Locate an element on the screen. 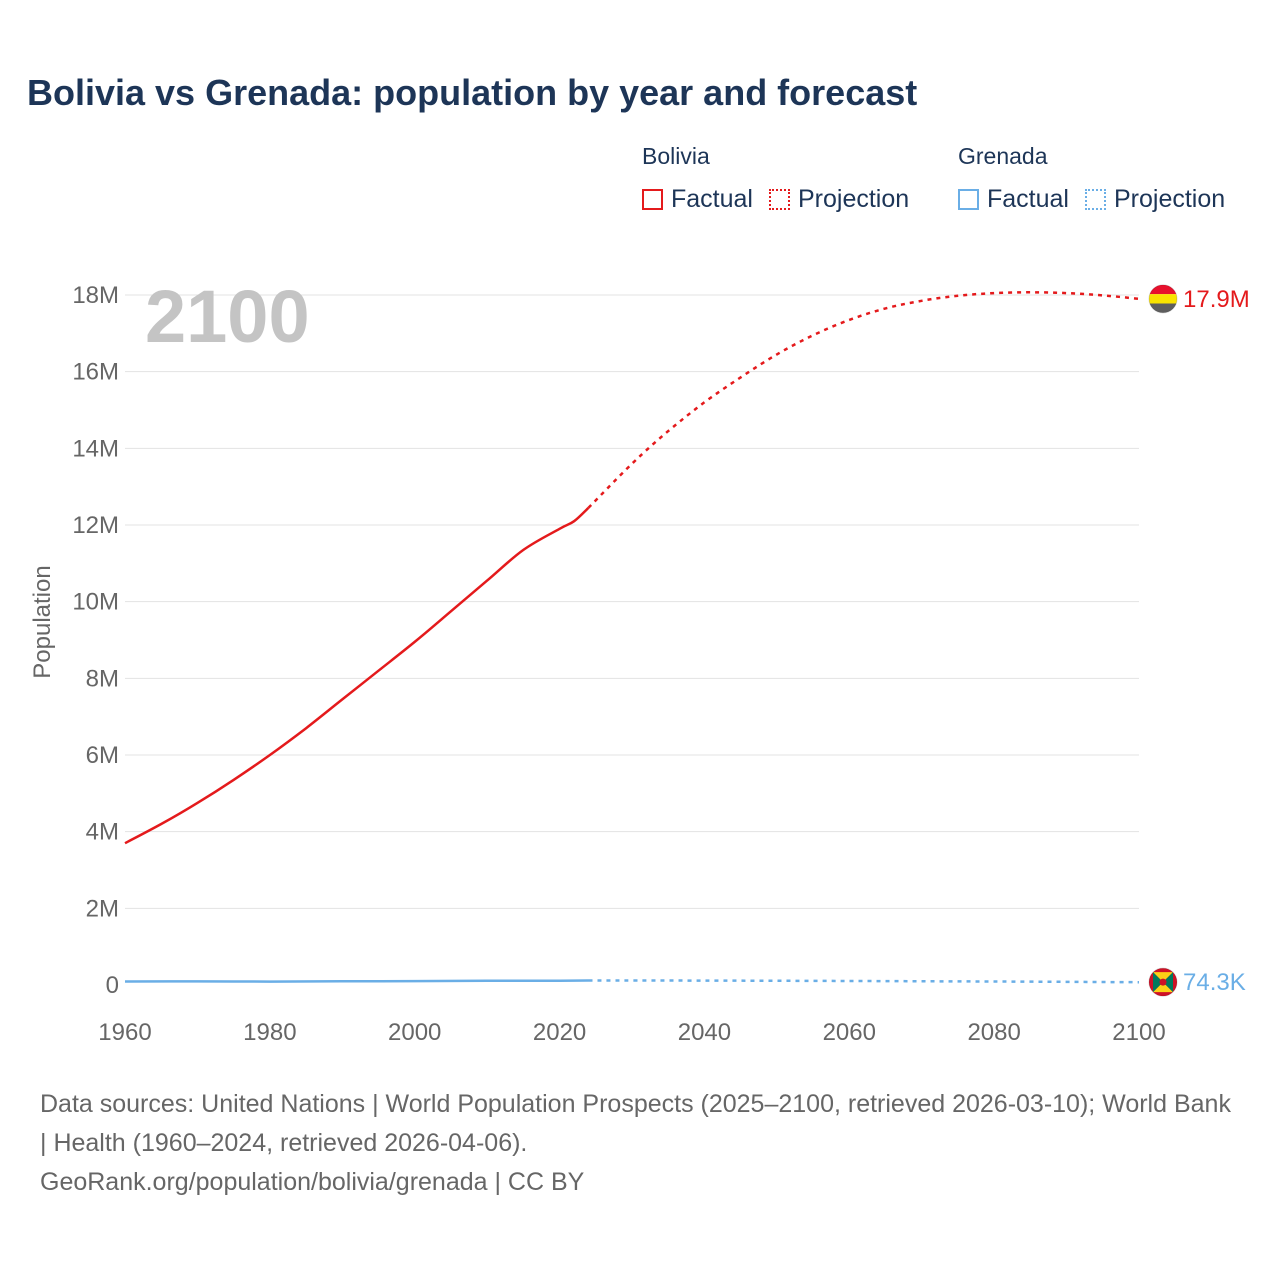  legend-bolivia-factual: Factual is located at coordinates (697, 199).